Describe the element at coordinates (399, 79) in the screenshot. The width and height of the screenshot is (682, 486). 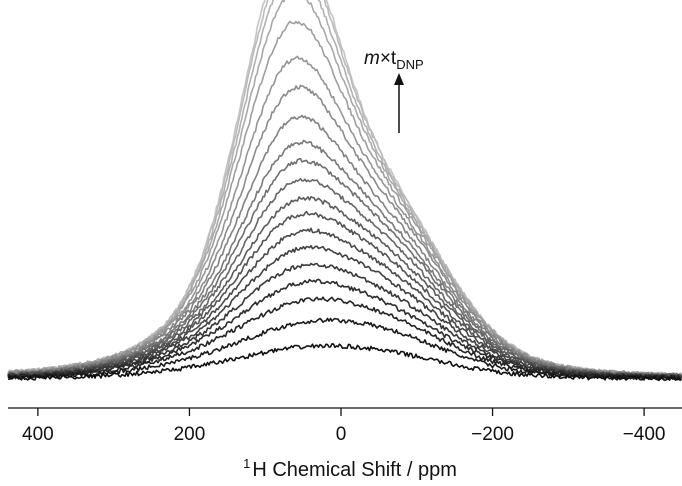
I see `annotation-arrow-head` at that location.